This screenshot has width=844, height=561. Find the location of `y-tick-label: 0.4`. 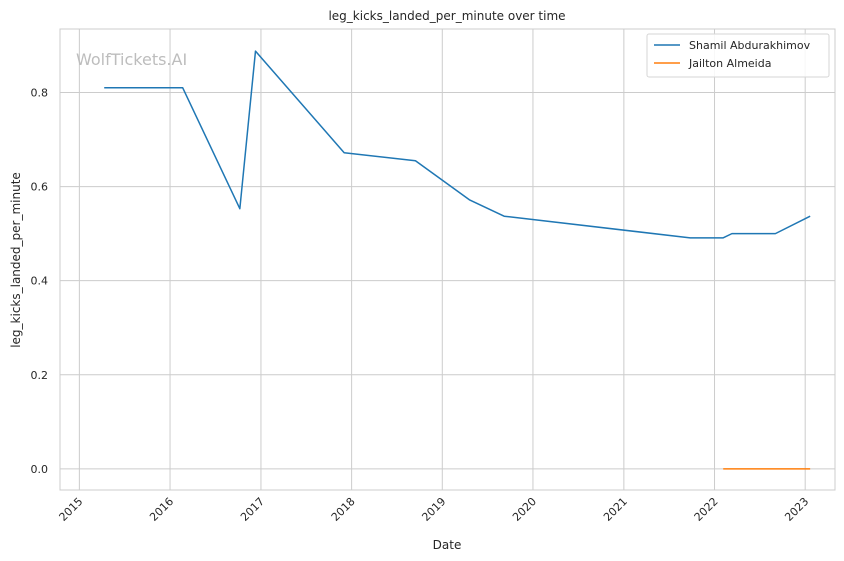

y-tick-label: 0.4 is located at coordinates (40, 281).